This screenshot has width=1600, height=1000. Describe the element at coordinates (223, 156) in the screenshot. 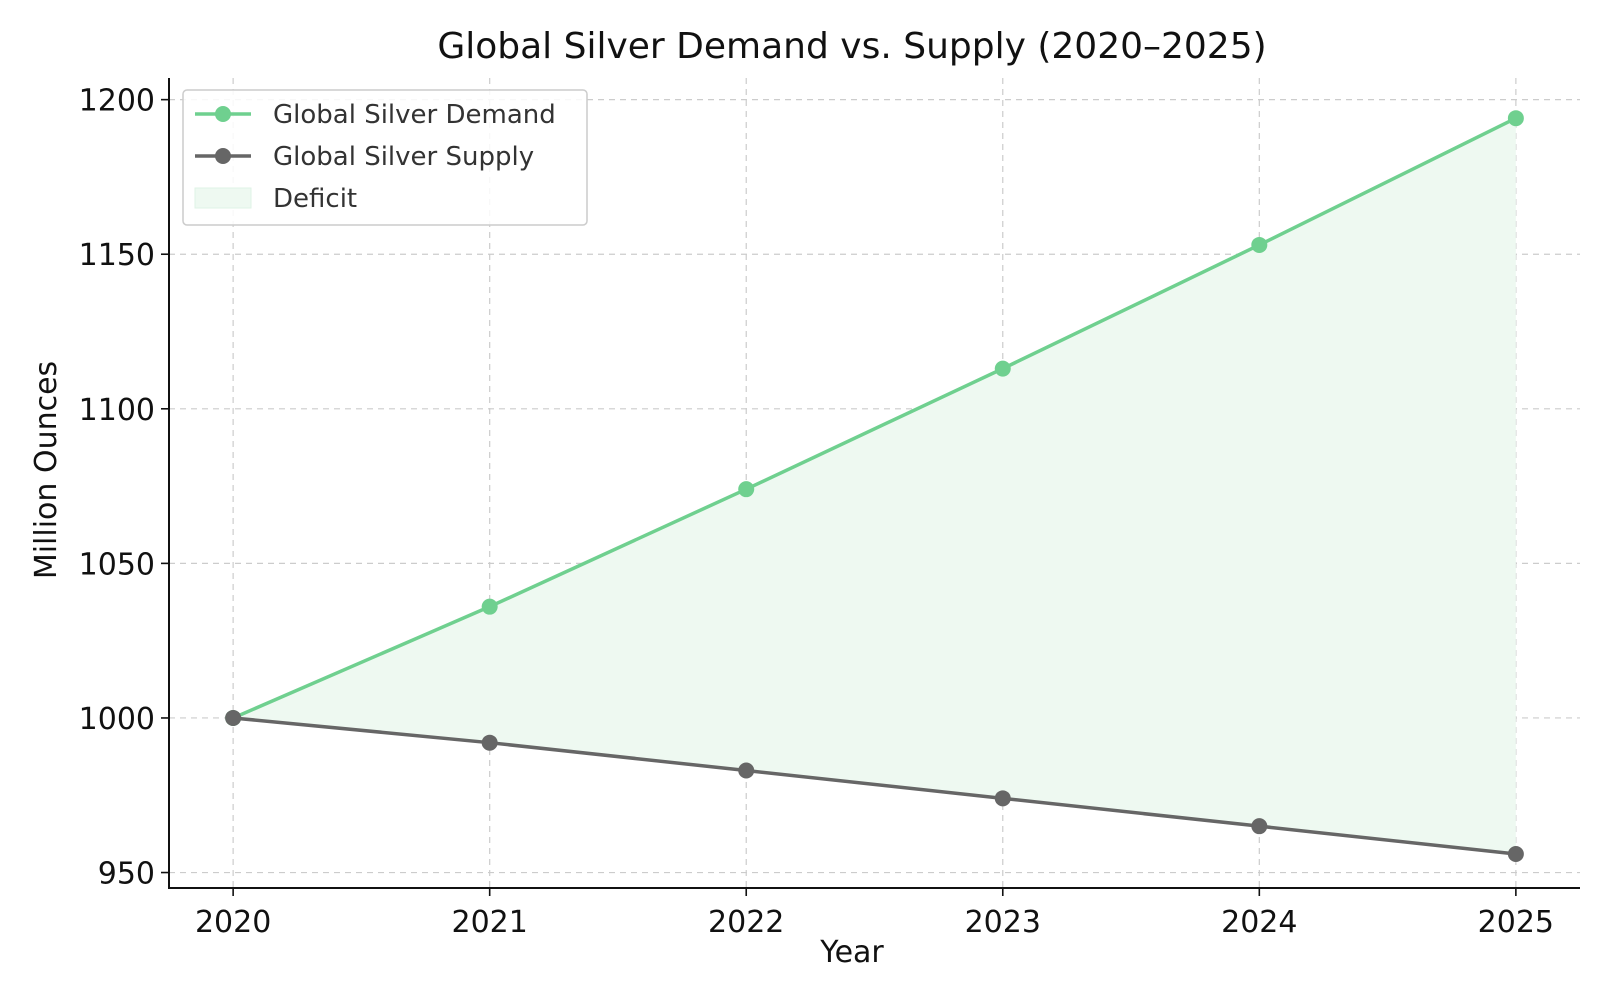

I see `legend-supply-marker` at that location.